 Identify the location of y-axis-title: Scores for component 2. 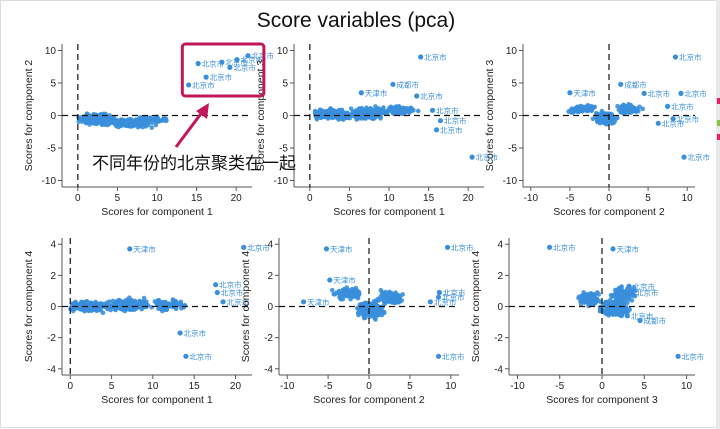
(29, 116).